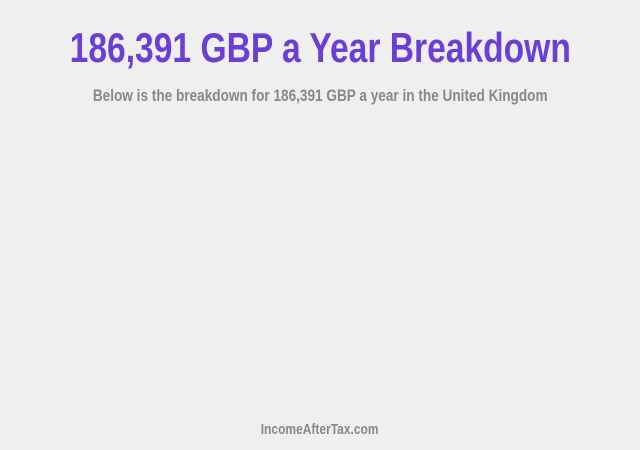 The width and height of the screenshot is (640, 450). I want to click on footer-site-link: IncomeAfterTax.com, so click(320, 429).